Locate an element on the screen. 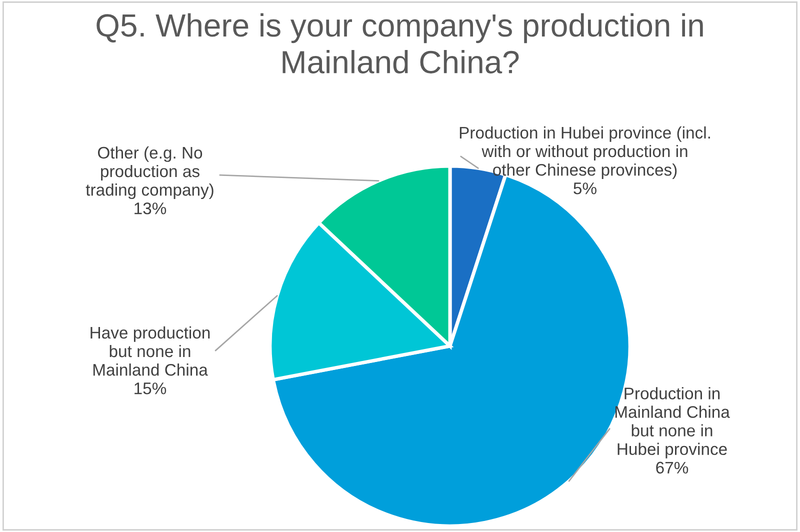 The height and width of the screenshot is (532, 800). data-label: 67% is located at coordinates (672, 468).